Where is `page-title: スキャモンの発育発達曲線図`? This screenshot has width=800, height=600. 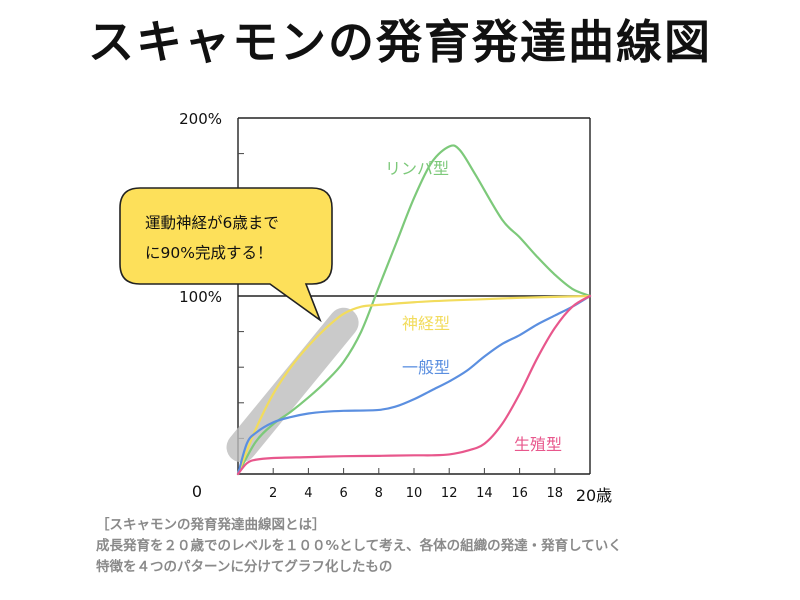 page-title: スキャモンの発育発達曲線図 is located at coordinates (400, 42).